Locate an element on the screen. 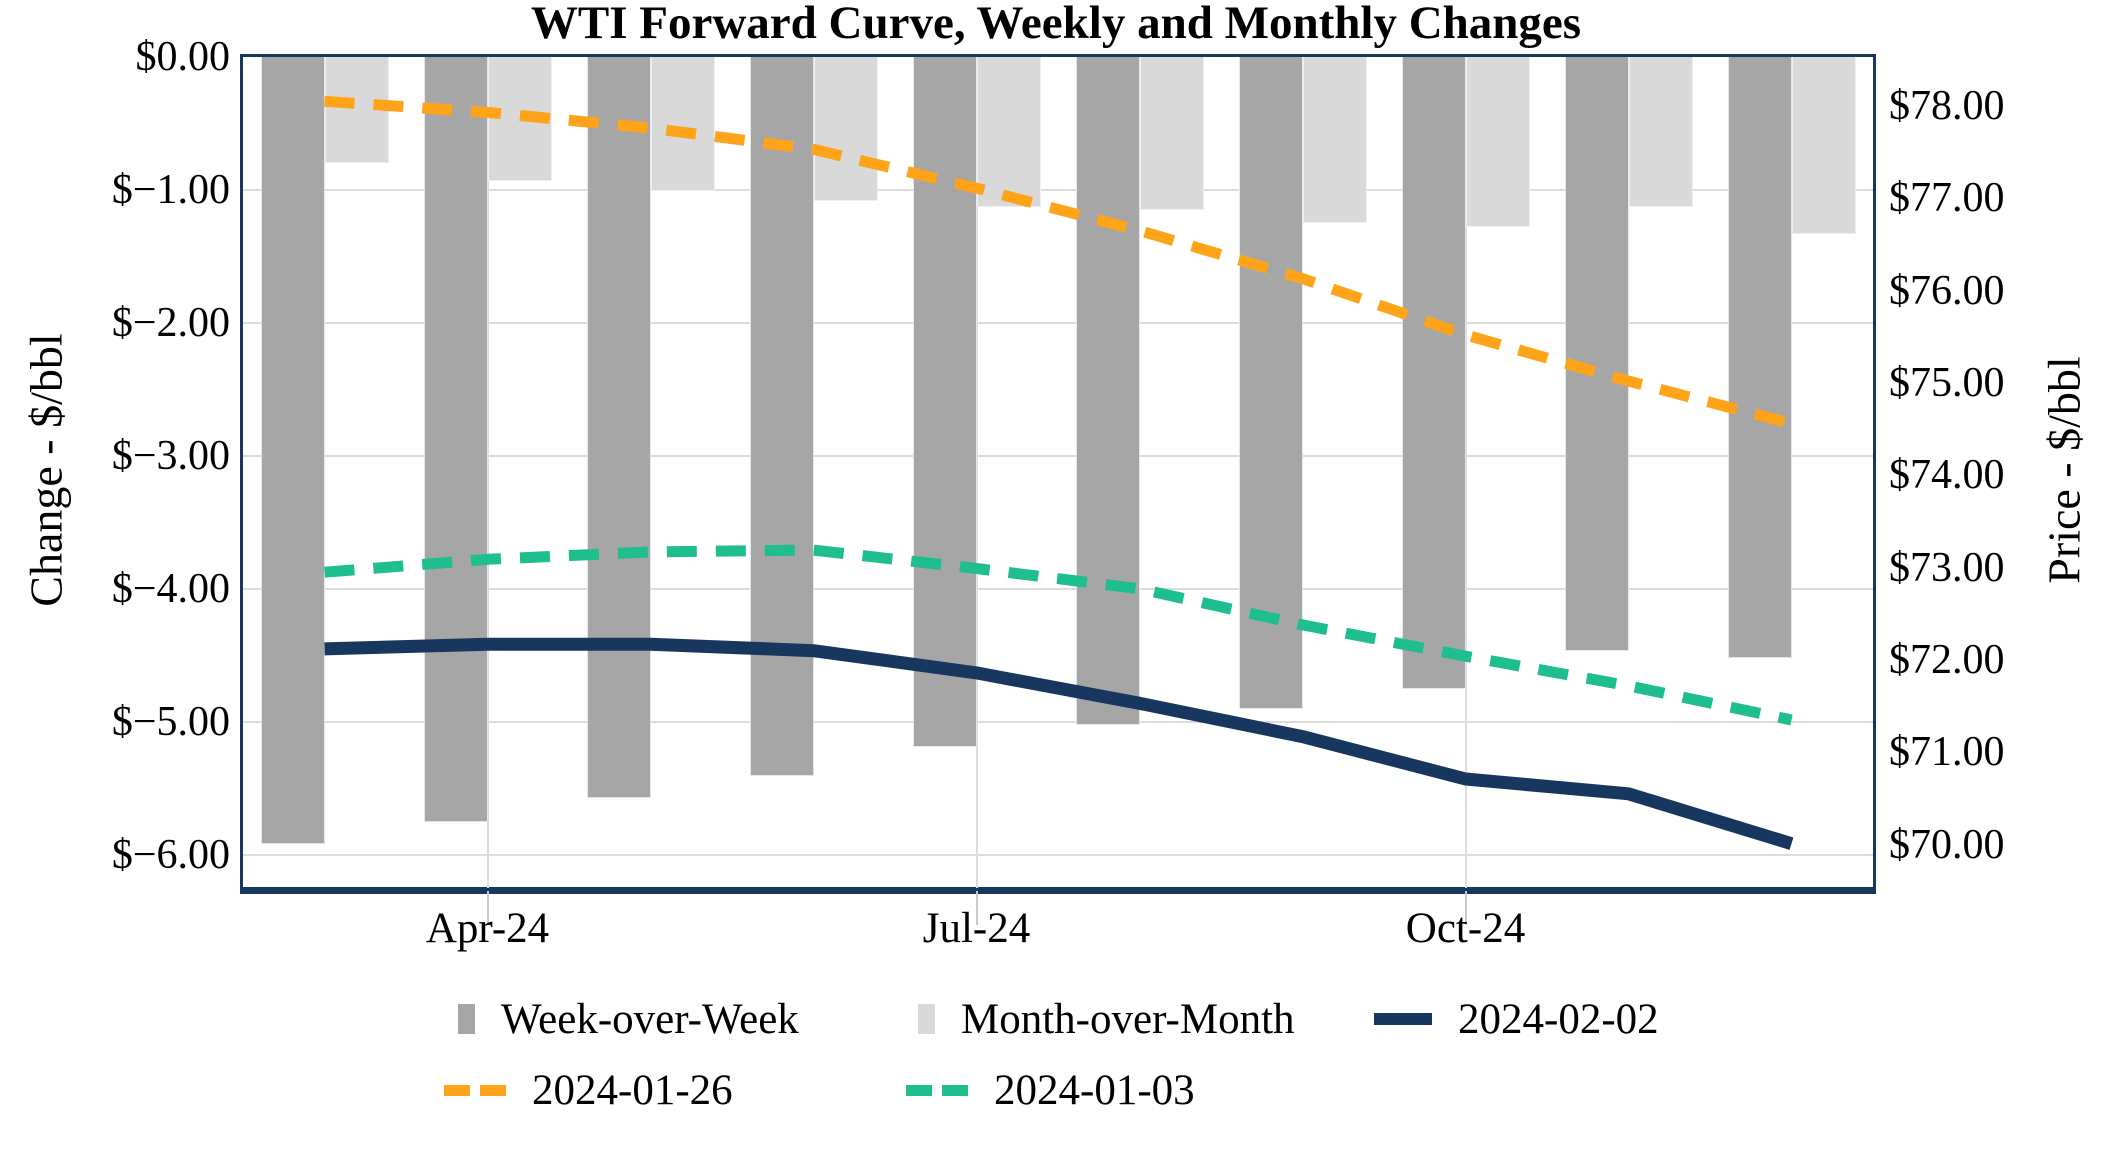 The image size is (2112, 1152). legend-label: 2024-01-26 is located at coordinates (632, 1090).